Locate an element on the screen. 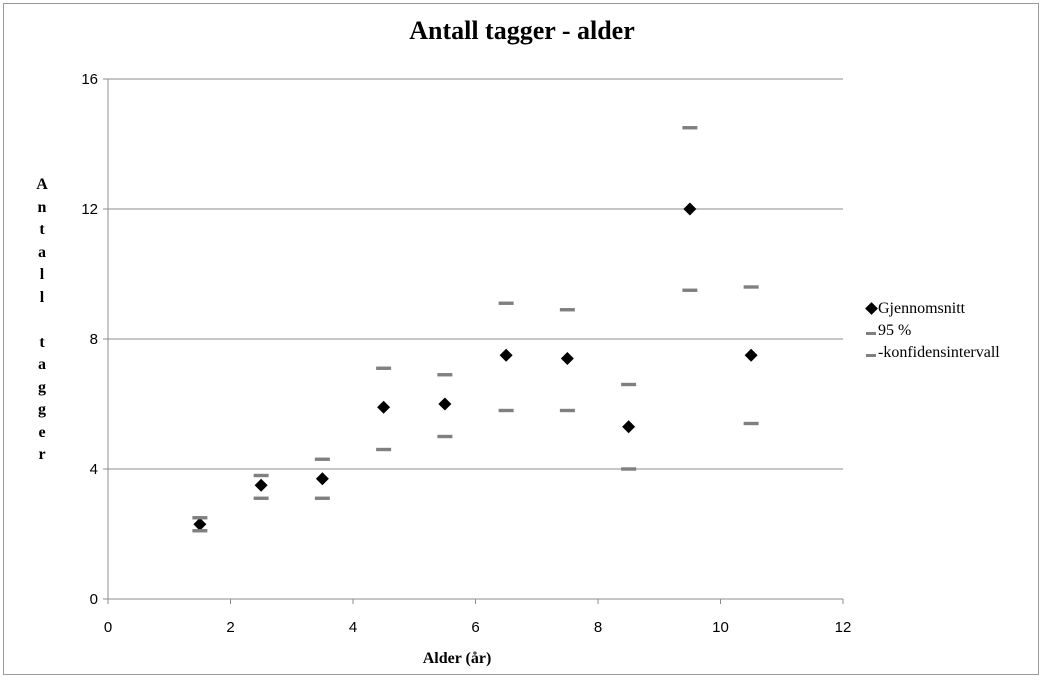 This screenshot has height=680, width=1044. y-tick-label: 4 is located at coordinates (94, 469).